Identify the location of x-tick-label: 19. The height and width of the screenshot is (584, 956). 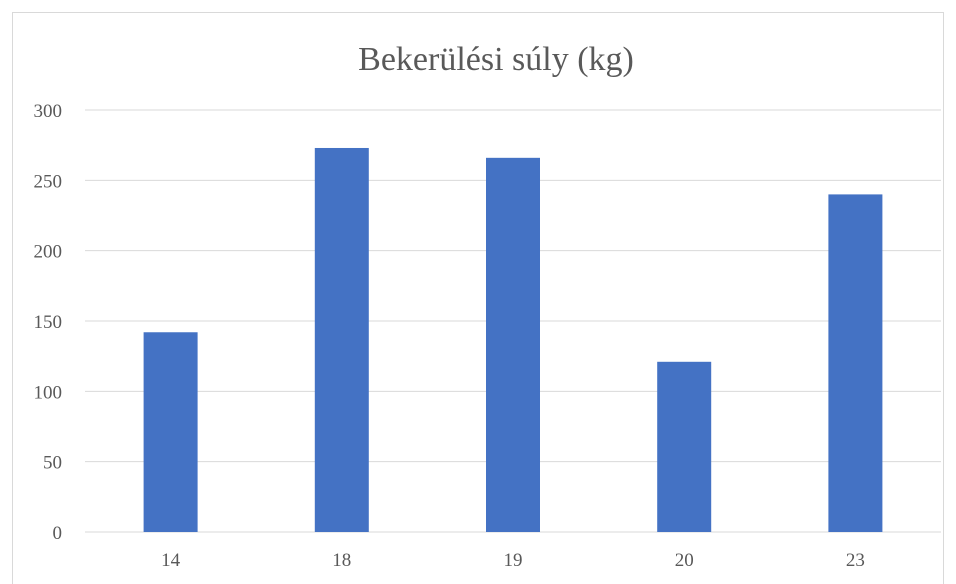
(513, 560).